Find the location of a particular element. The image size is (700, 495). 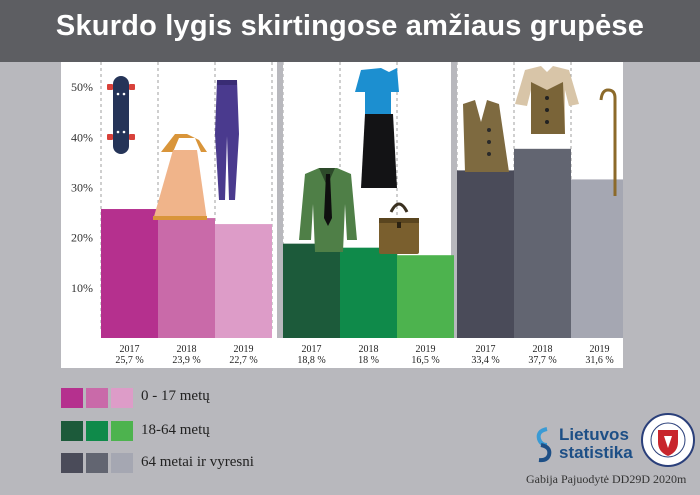

legend-swatch-1c is located at coordinates (122, 398).